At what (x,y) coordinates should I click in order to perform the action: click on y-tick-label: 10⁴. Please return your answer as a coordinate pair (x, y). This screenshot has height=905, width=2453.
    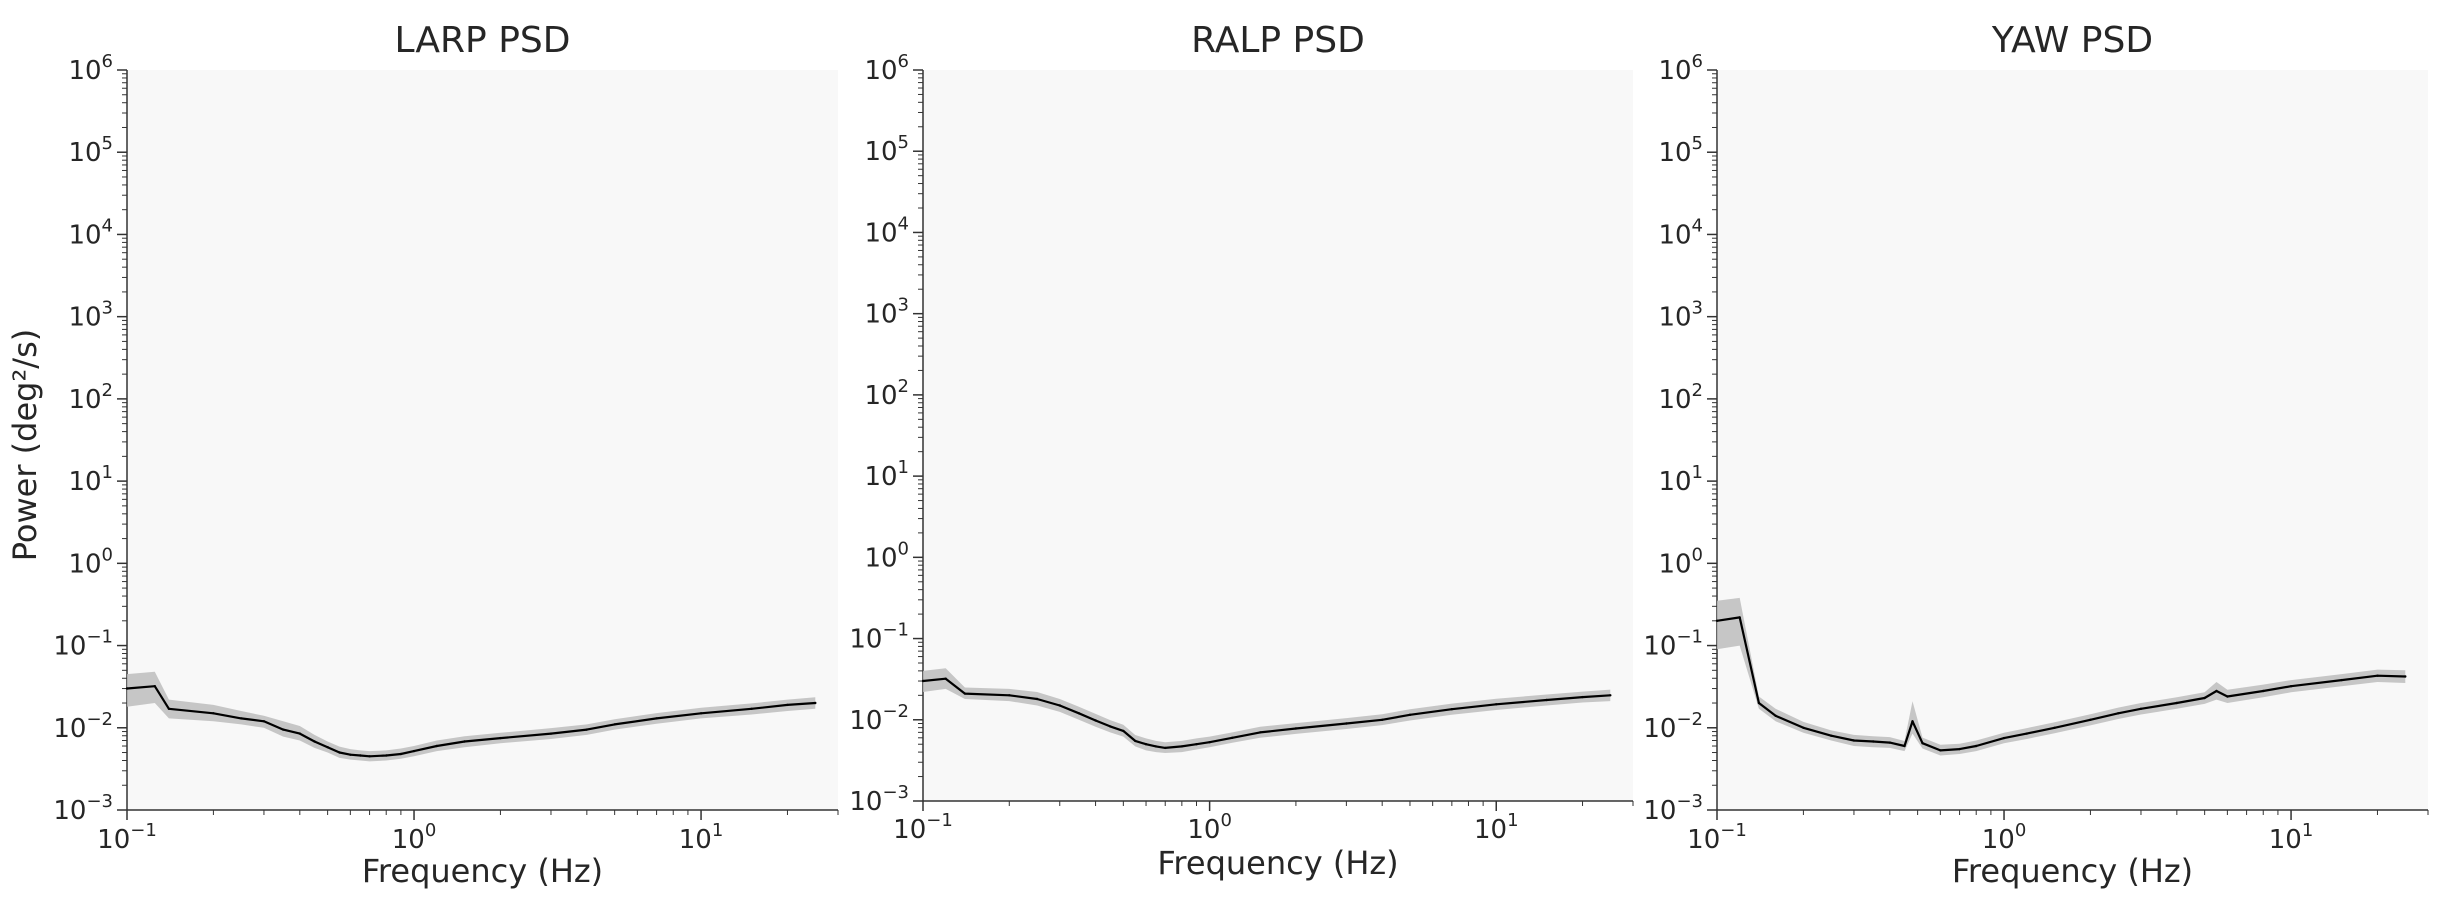
    Looking at the image, I should click on (1680, 232).